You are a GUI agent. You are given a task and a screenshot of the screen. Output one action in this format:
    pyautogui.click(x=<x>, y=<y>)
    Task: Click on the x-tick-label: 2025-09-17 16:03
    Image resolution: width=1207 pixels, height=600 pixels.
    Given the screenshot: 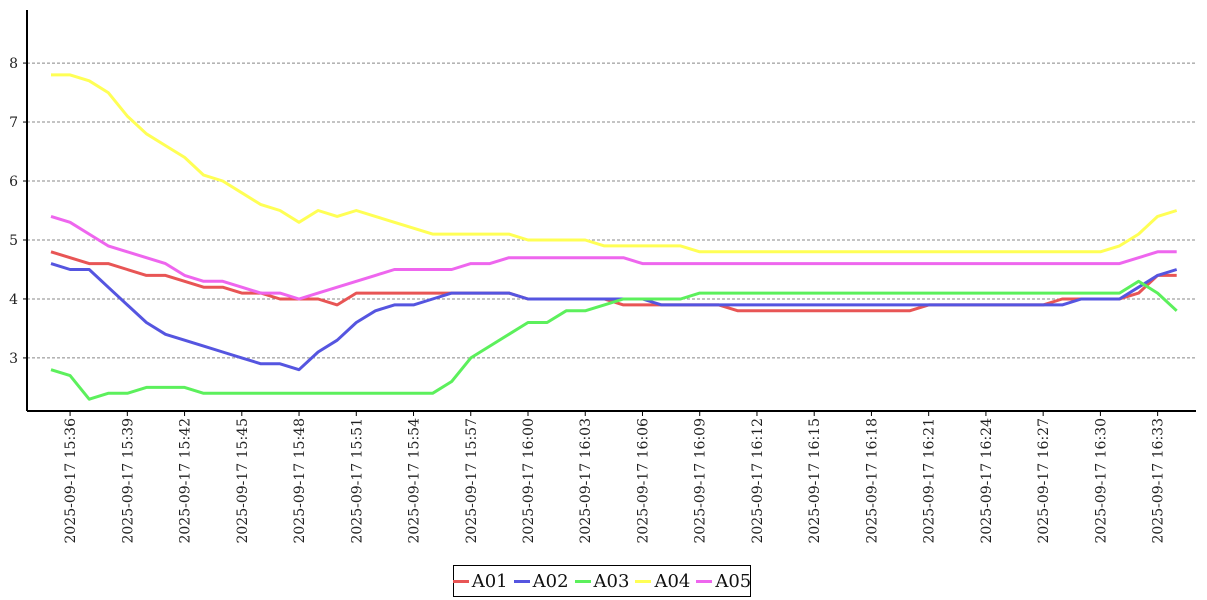 What is the action you would take?
    pyautogui.click(x=586, y=481)
    